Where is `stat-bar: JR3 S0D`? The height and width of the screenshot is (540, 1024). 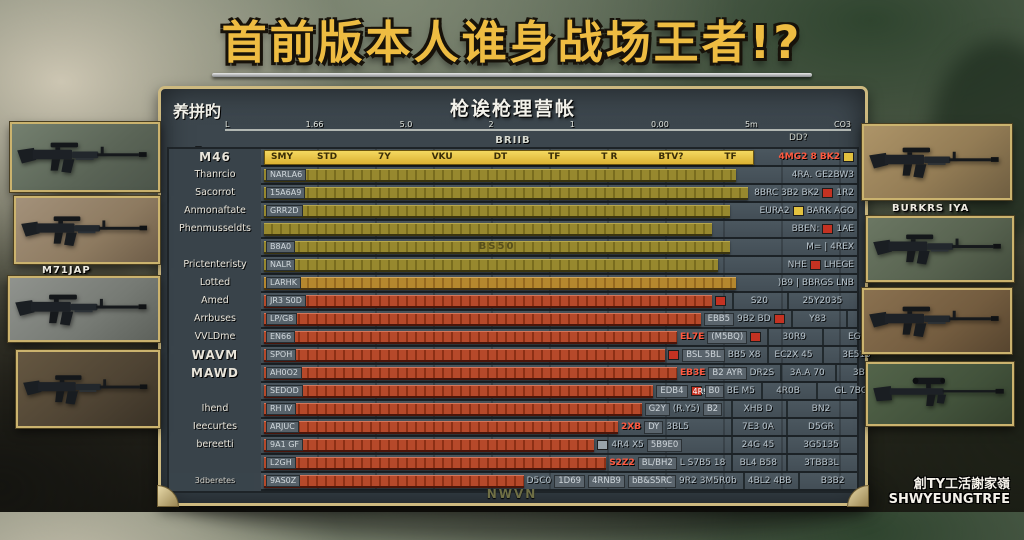 stat-bar: JR3 S0D is located at coordinates (488, 301).